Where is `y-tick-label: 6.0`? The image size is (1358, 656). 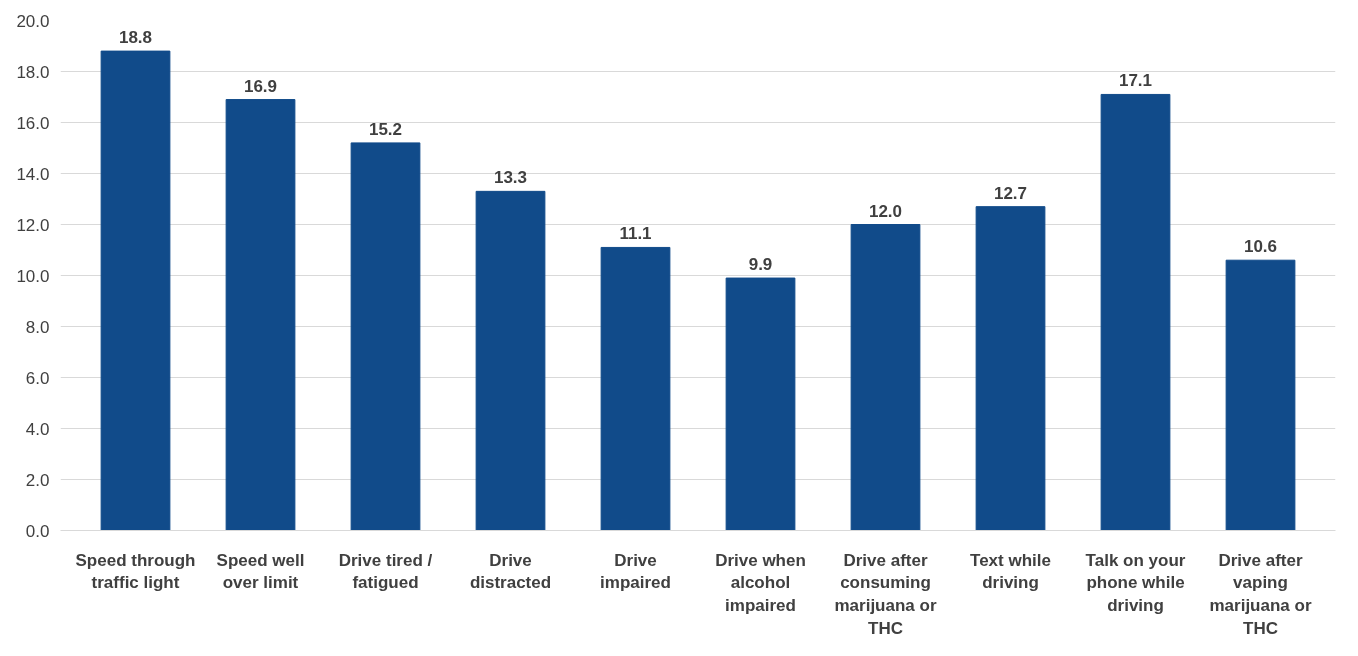 y-tick-label: 6.0 is located at coordinates (37, 378).